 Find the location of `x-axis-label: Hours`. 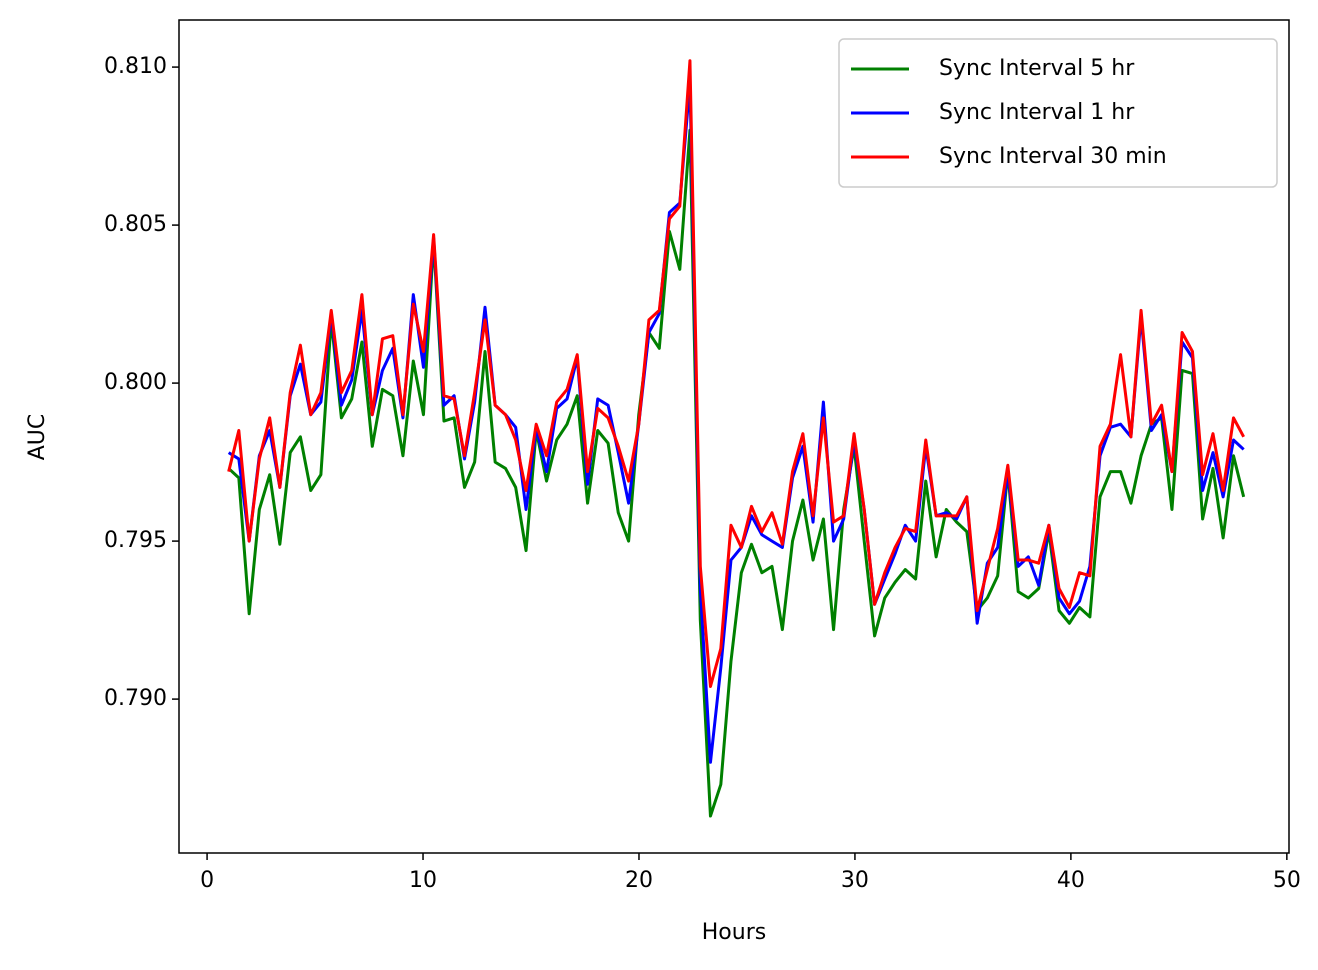

x-axis-label: Hours is located at coordinates (734, 932).